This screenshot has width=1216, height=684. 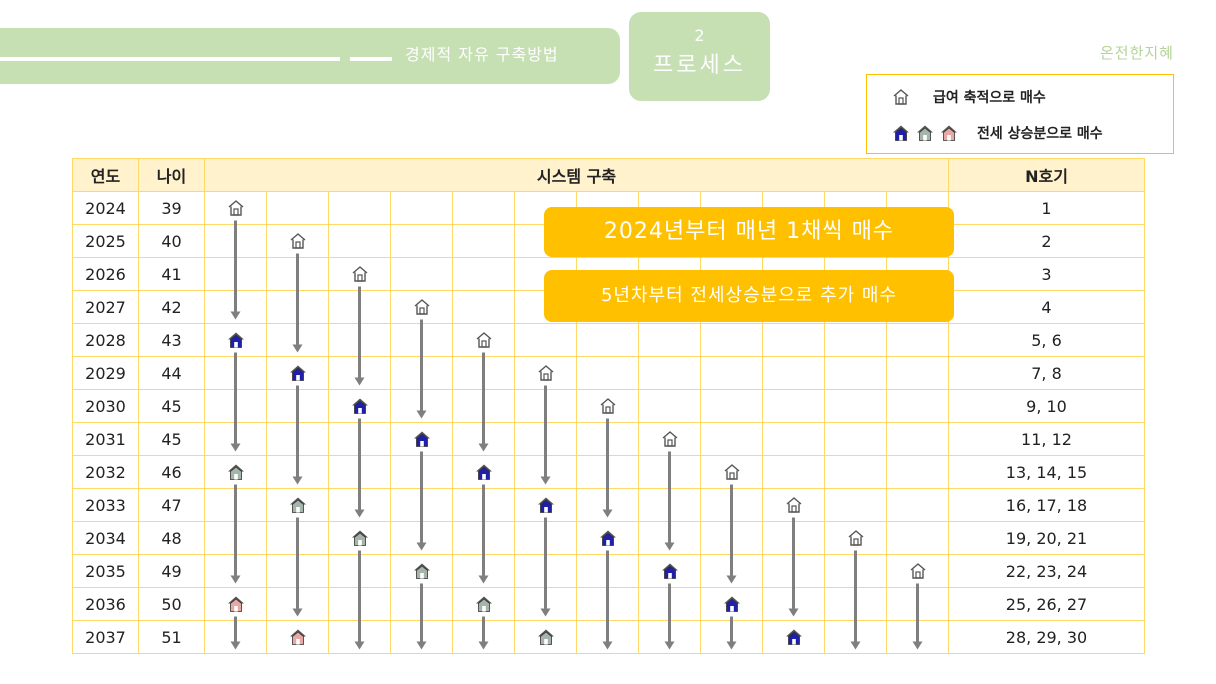 What do you see at coordinates (171, 637) in the screenshot?
I see `age-cell: 51` at bounding box center [171, 637].